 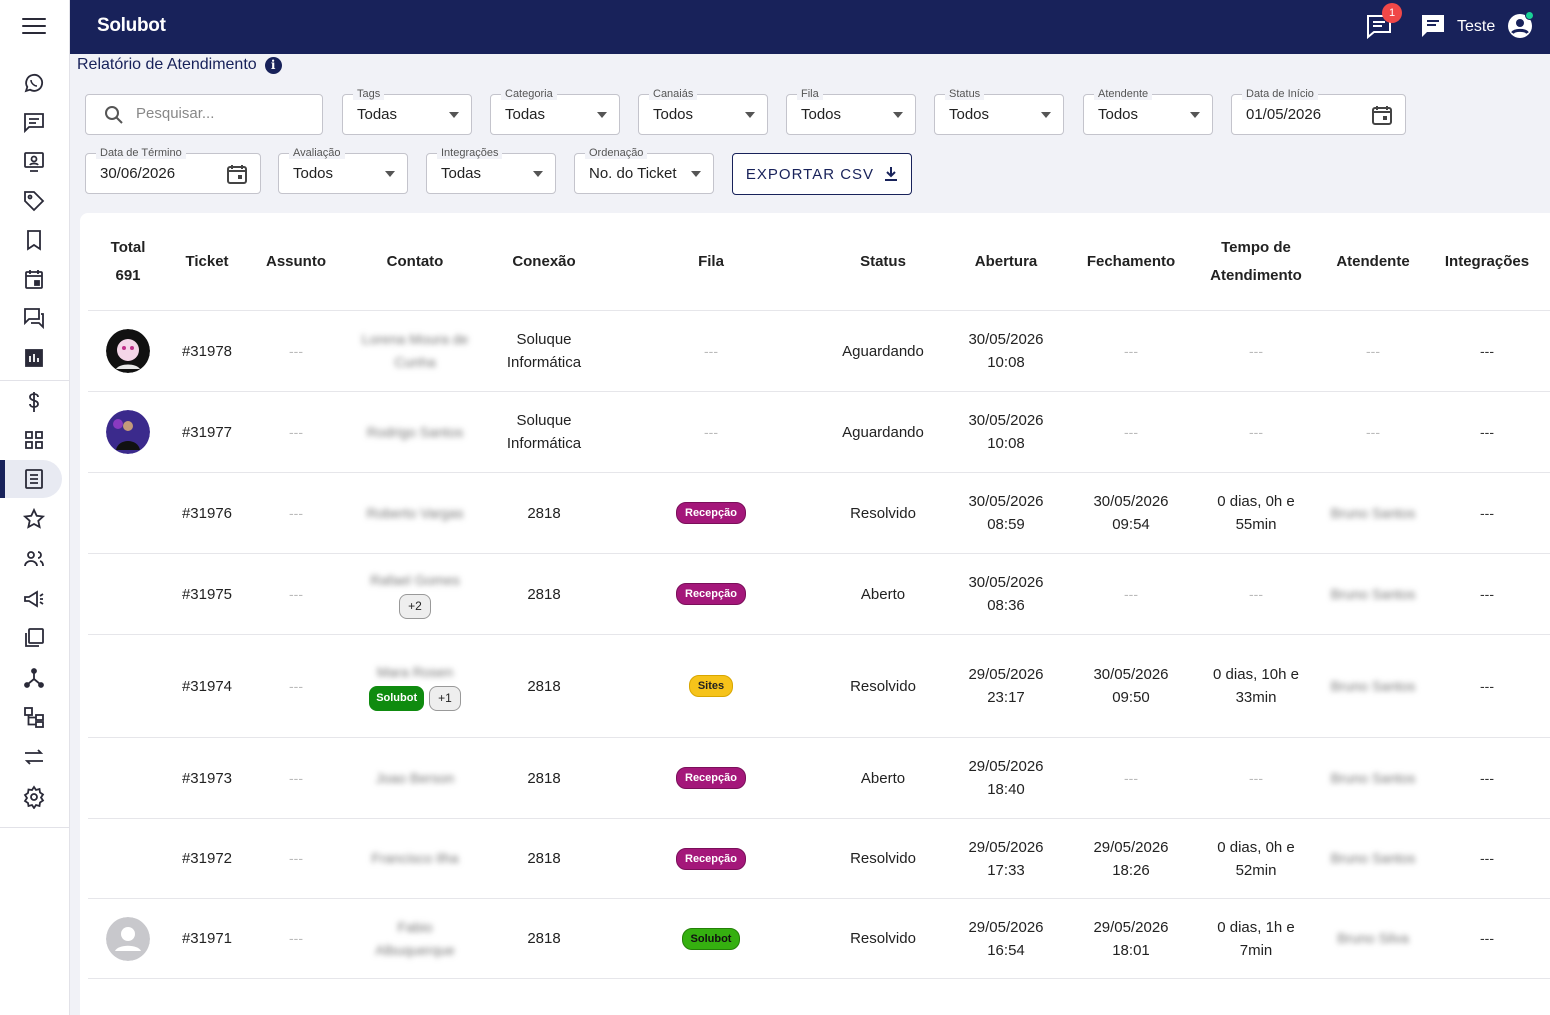 I want to click on ticket-number: #31975, so click(x=207, y=594).